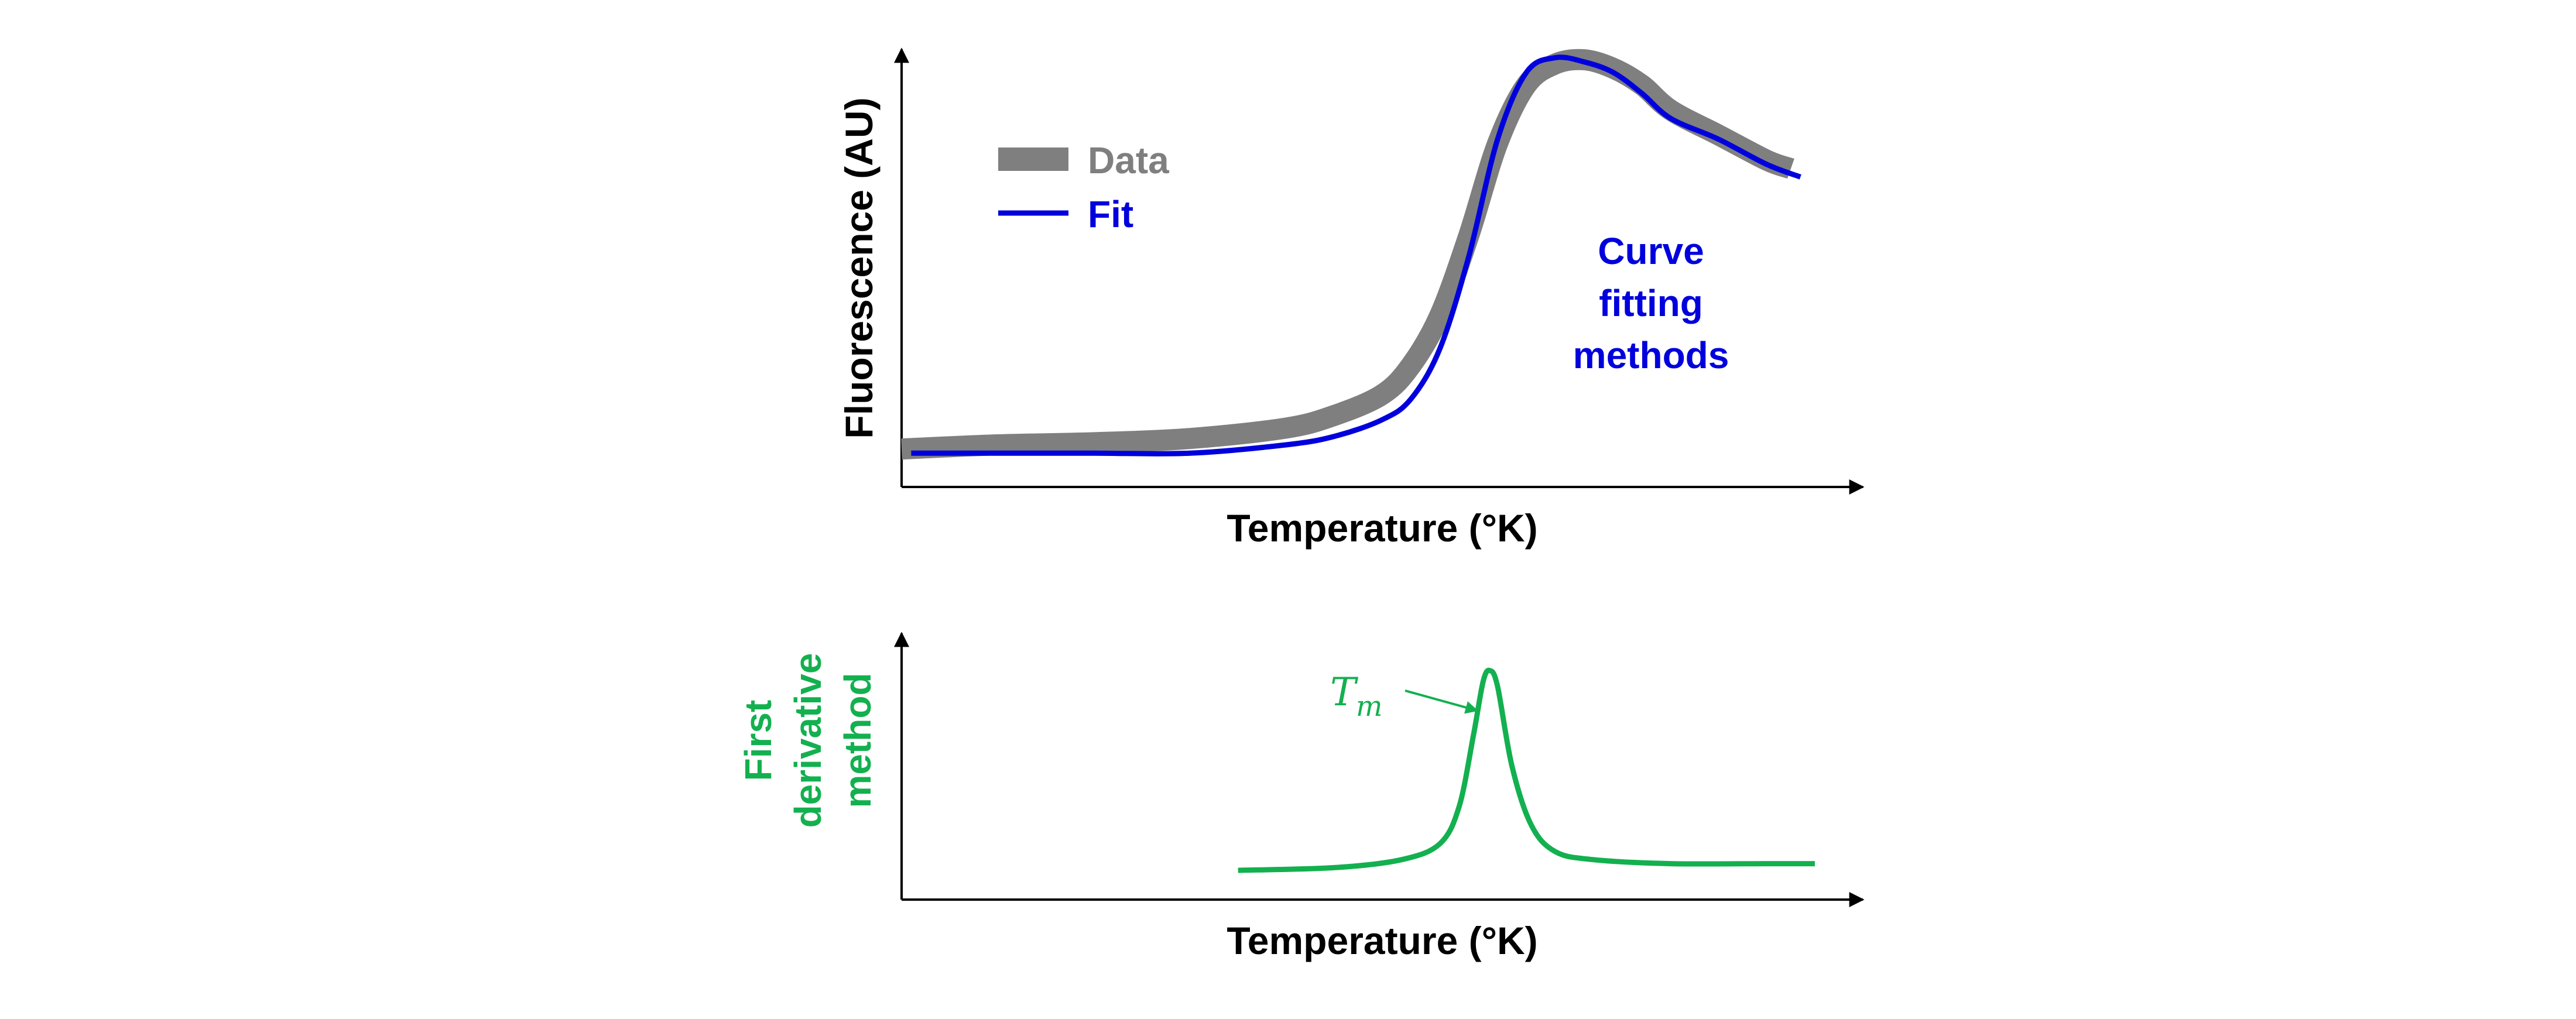 Image resolution: width=2576 pixels, height=1019 pixels. I want to click on curve-fitting-annotation: Curve fitting methods, so click(1651, 303).